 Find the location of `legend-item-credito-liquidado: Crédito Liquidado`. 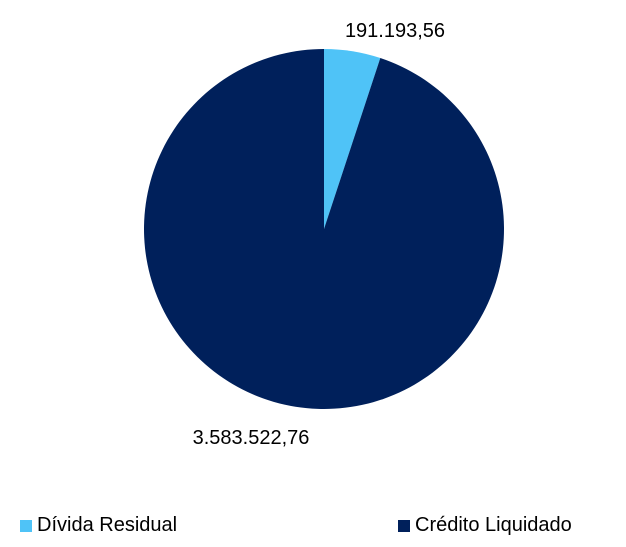

legend-item-credito-liquidado: Crédito Liquidado is located at coordinates (485, 525).